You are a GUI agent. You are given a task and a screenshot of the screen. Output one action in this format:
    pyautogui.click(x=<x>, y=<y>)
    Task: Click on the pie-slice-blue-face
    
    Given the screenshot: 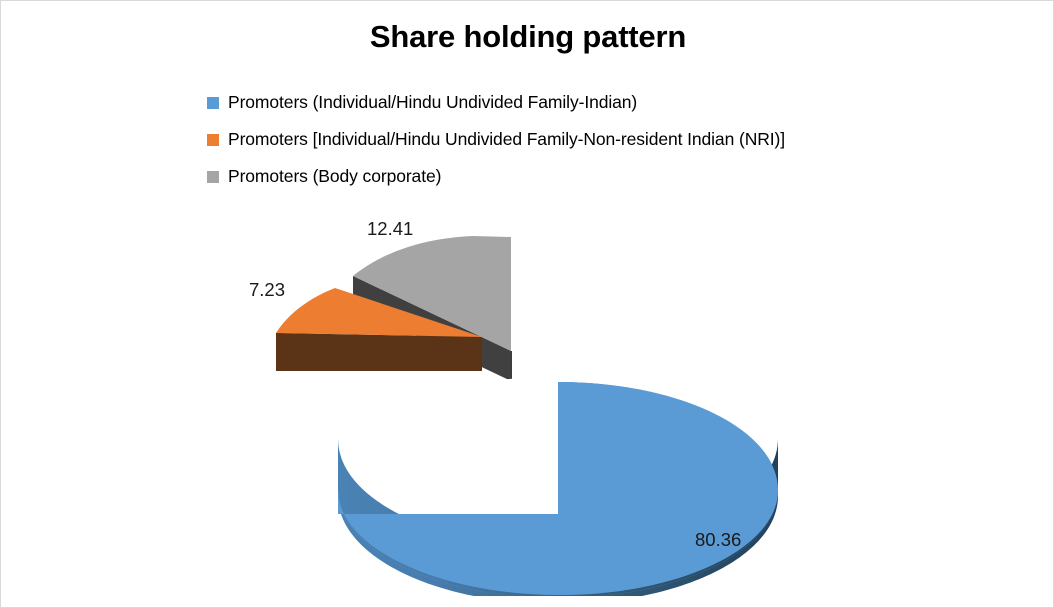 What is the action you would take?
    pyautogui.click(x=558, y=489)
    